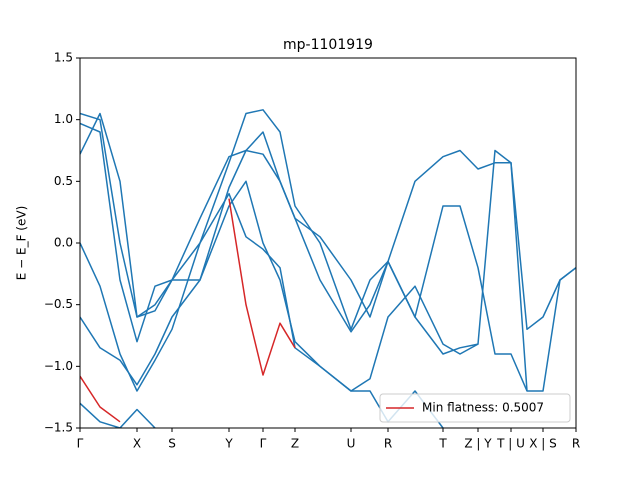 The image size is (640, 484). Describe the element at coordinates (543, 444) in the screenshot. I see `x-tick-label: X | S` at that location.